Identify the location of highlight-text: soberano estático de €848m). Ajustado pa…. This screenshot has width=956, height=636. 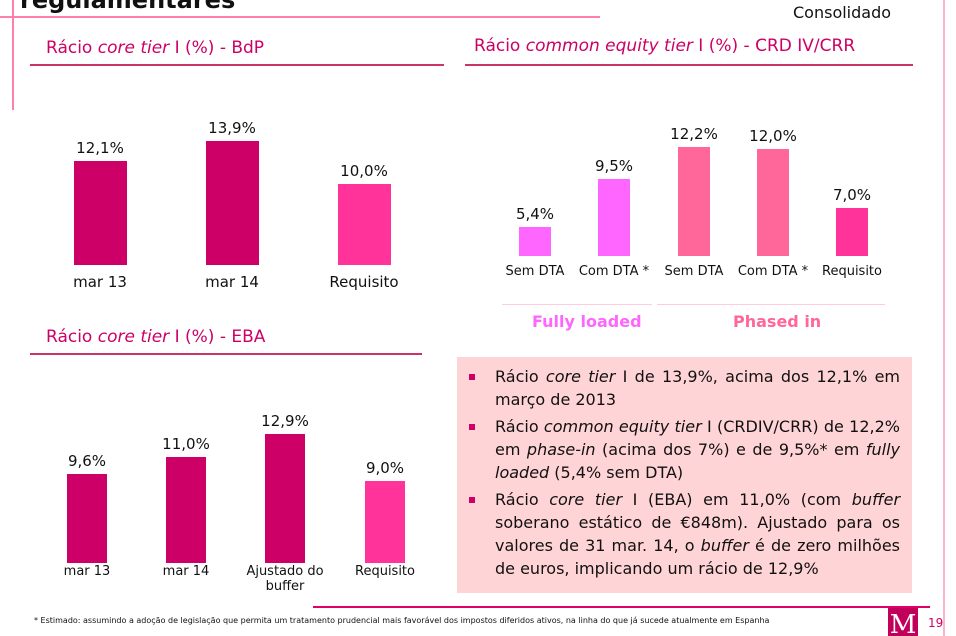
(697, 534).